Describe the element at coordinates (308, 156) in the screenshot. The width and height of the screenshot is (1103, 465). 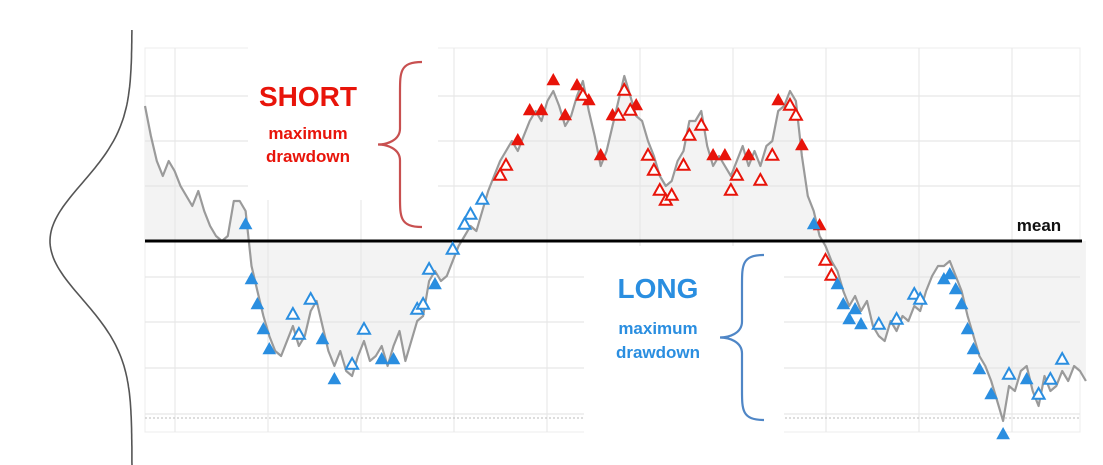
I see `short-subtitle-2: drawdown` at that location.